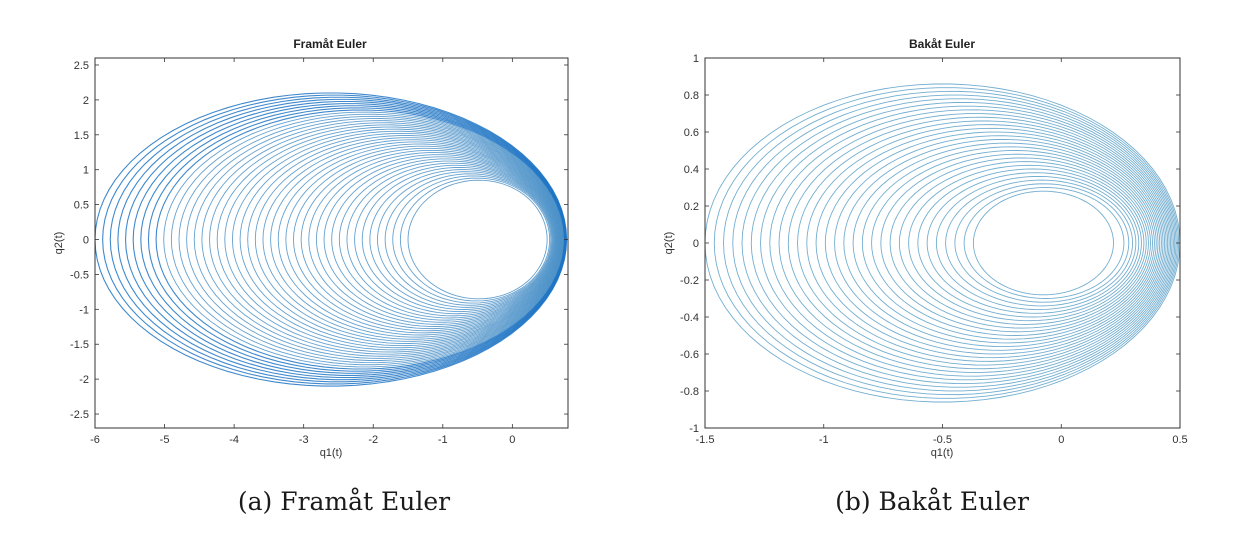  I want to click on y-tick-label: 0.4, so click(691, 170).